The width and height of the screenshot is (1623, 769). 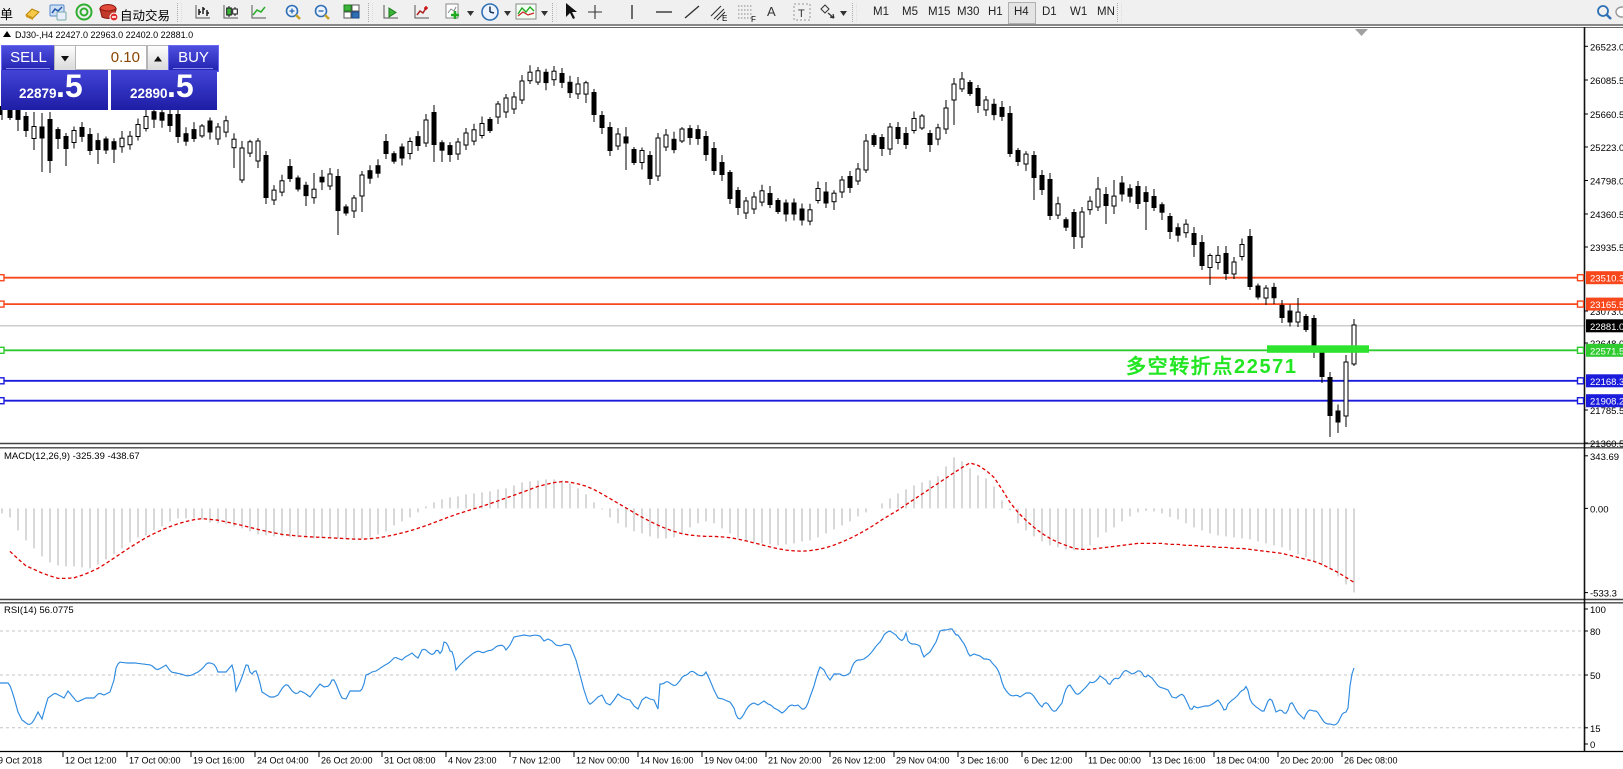 I want to click on svg-text: 13 Dec 16:00, so click(x=1179, y=761).